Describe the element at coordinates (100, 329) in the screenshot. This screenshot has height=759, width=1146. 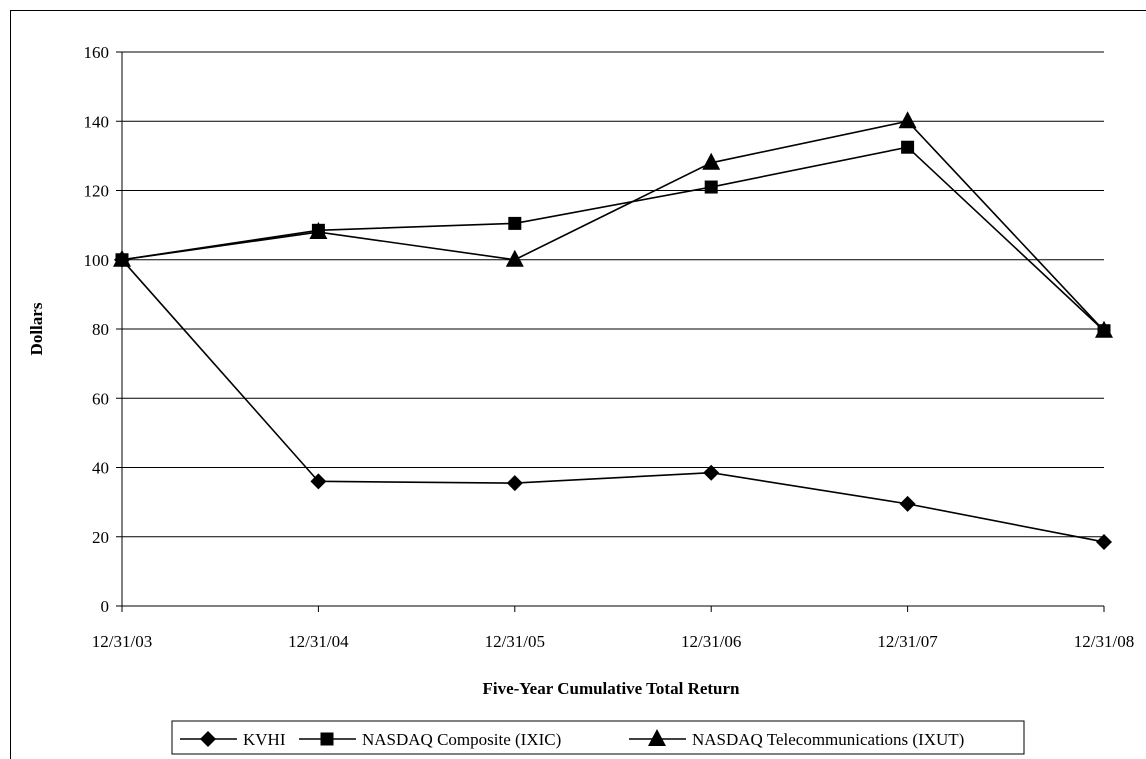
I see `y-tick-label: 80` at that location.